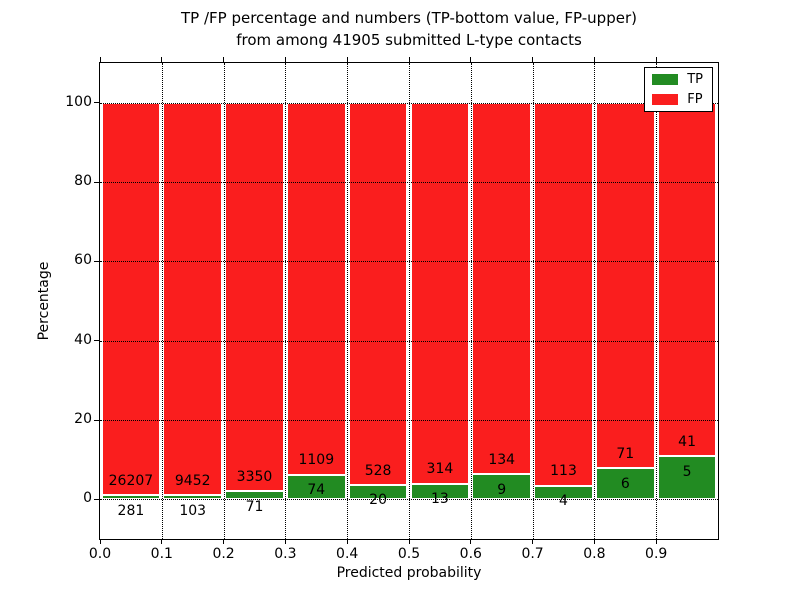 The width and height of the screenshot is (800, 600). What do you see at coordinates (471, 301) in the screenshot?
I see `gridline-x-0.6` at bounding box center [471, 301].